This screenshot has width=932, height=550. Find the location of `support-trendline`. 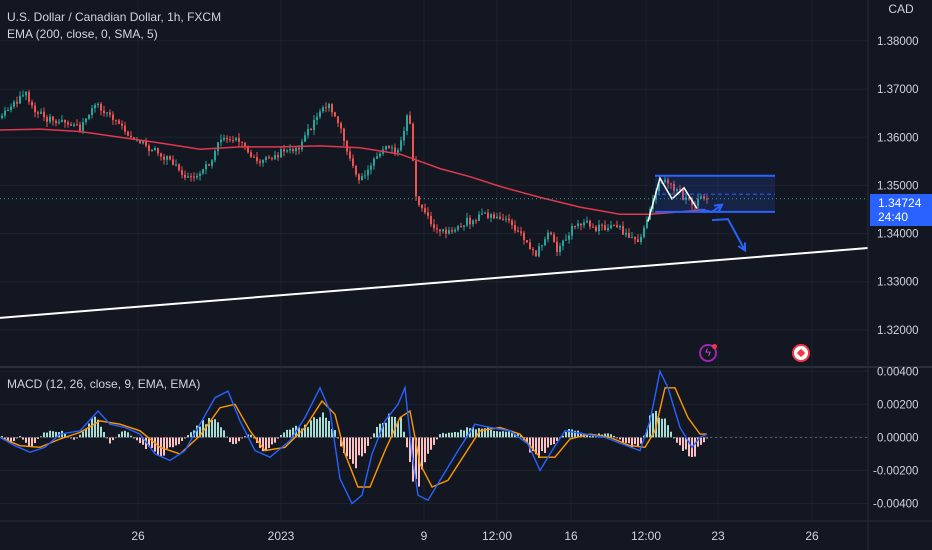

support-trendline is located at coordinates (434, 283).